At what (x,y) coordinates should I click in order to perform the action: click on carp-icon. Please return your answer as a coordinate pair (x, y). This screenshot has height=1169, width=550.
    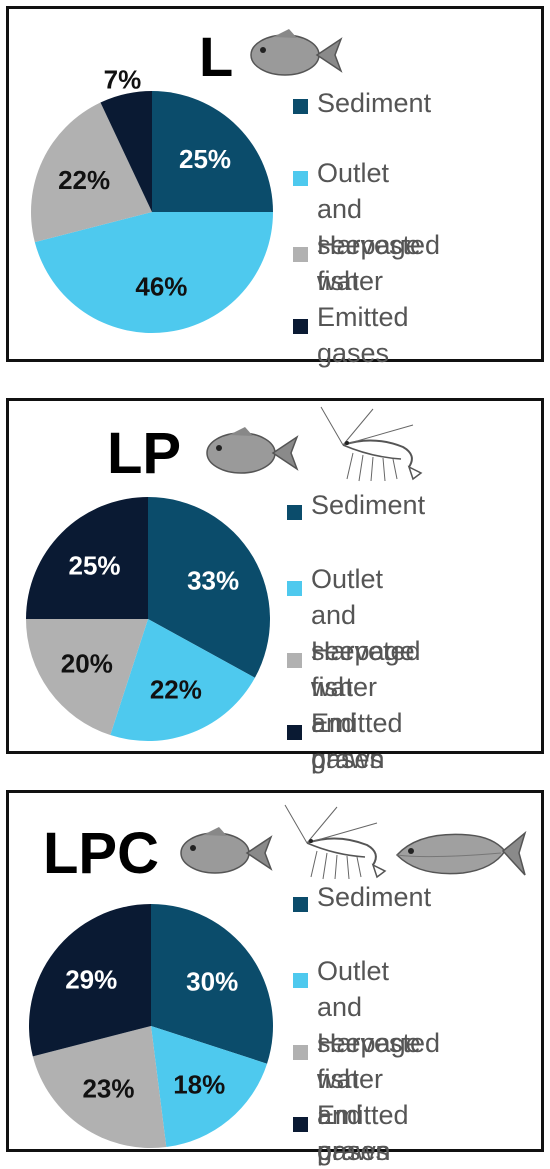
    Looking at the image, I should click on (461, 853).